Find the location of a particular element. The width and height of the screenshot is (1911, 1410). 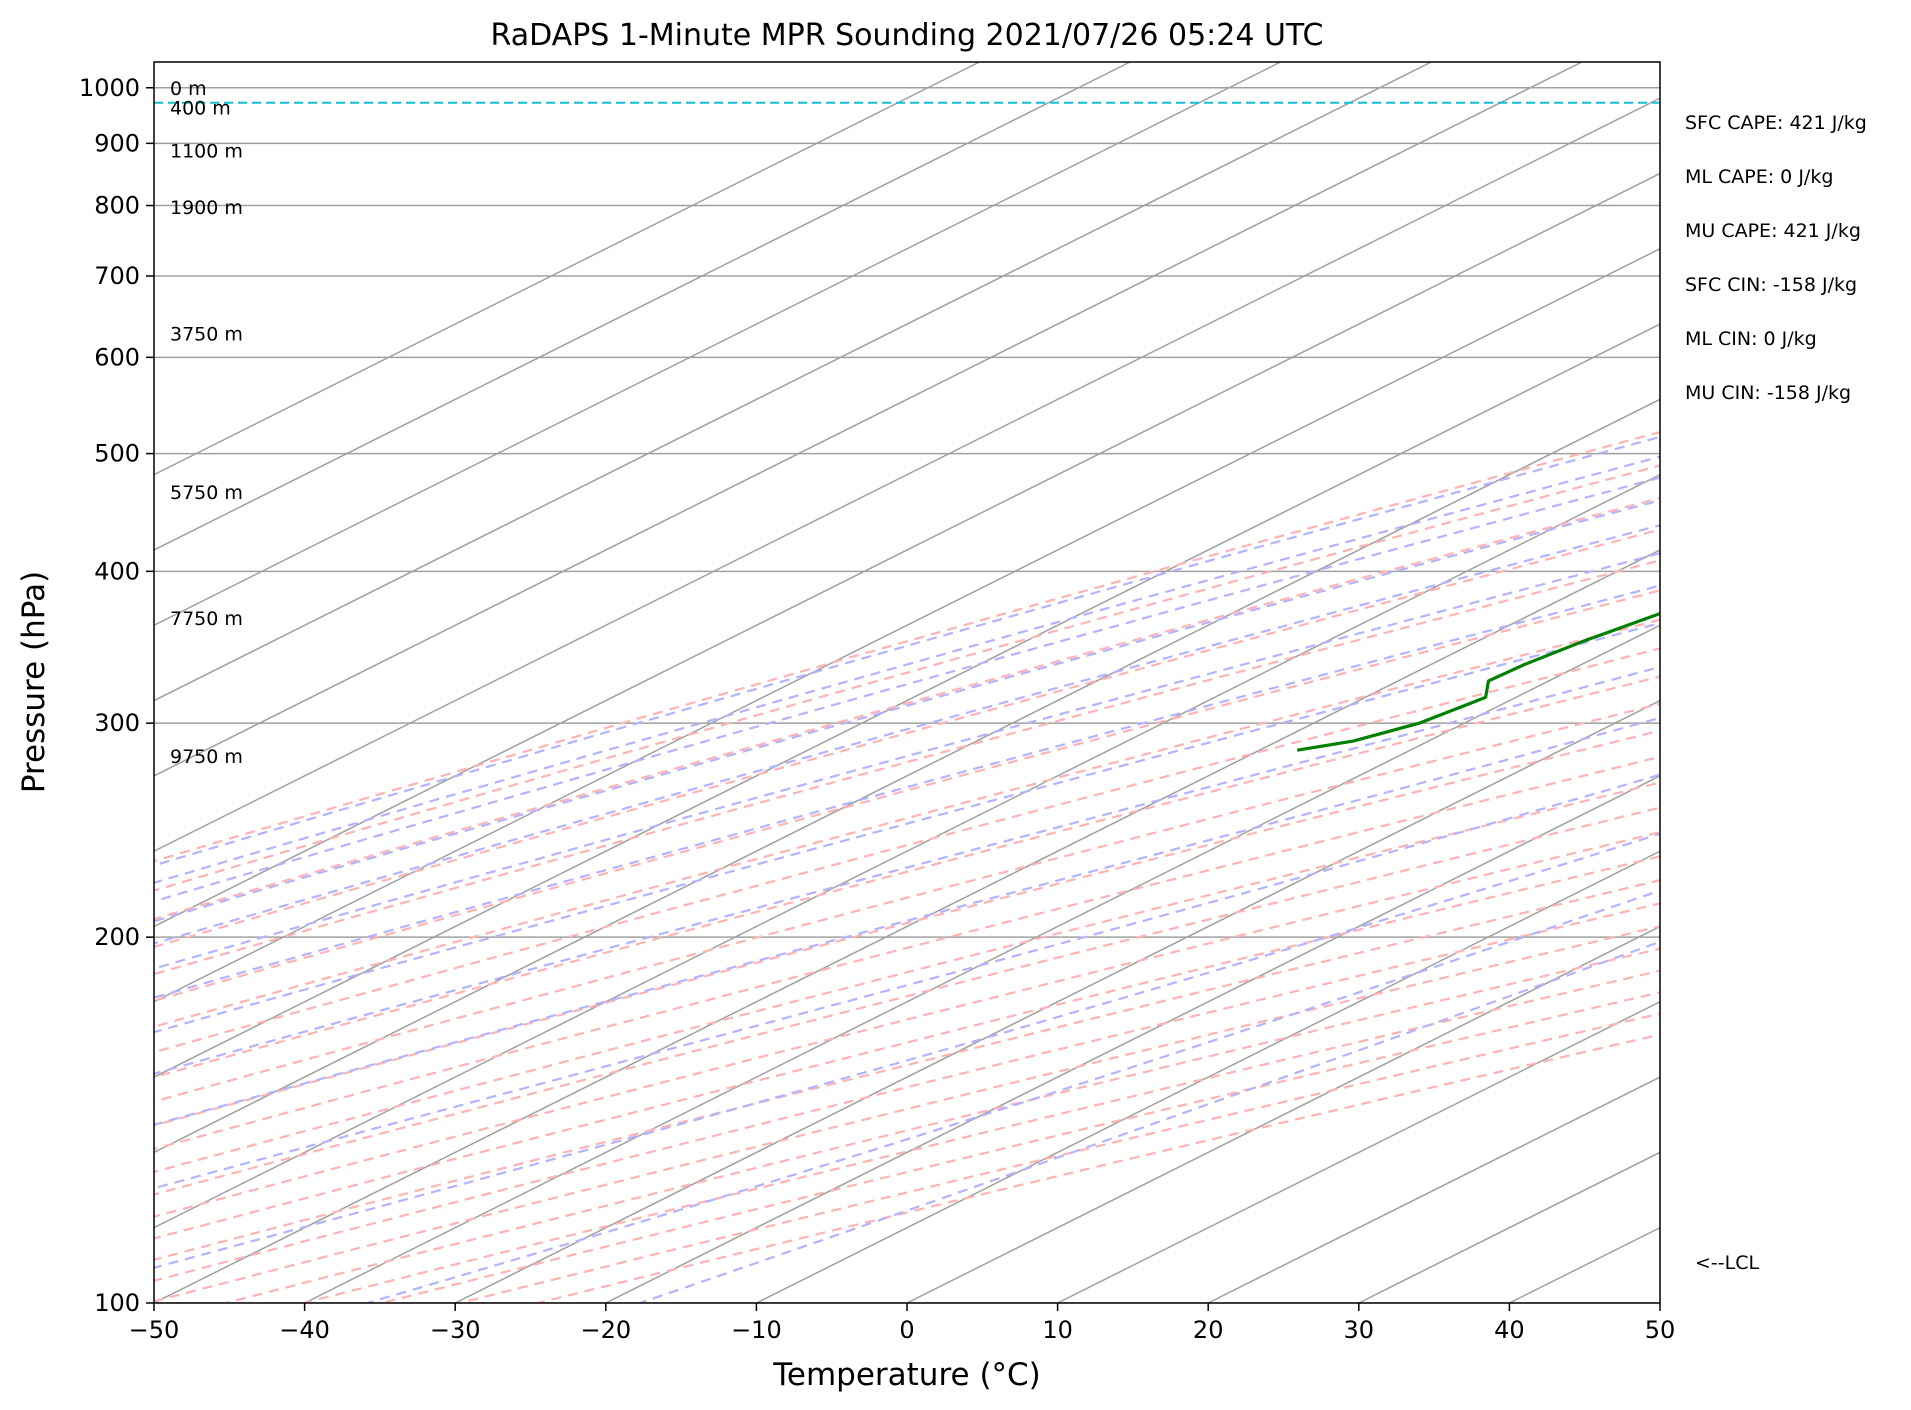

x-tick-label: −30 is located at coordinates (455, 1330).